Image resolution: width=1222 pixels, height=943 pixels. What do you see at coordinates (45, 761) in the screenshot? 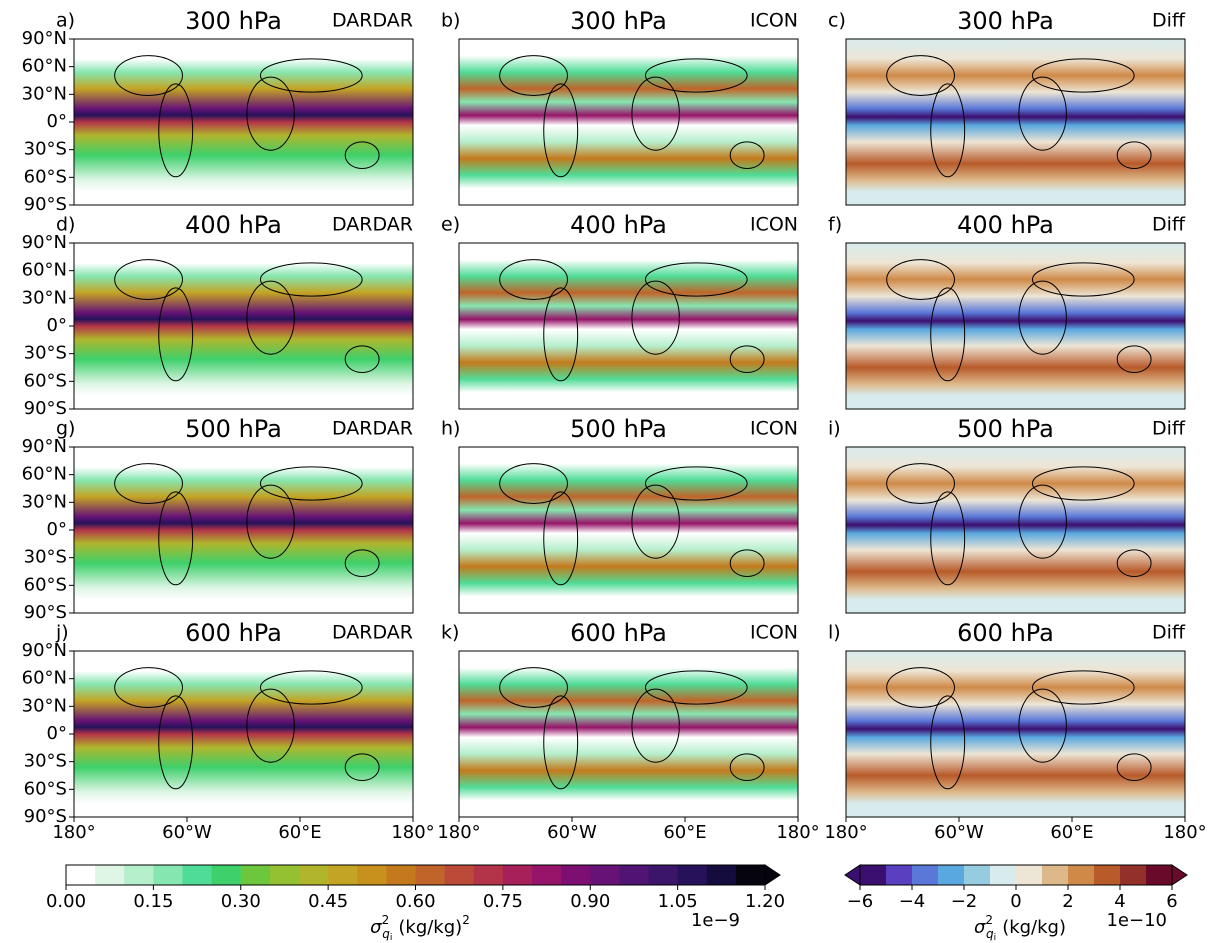
I see `lat-tick-label: 30°S` at bounding box center [45, 761].